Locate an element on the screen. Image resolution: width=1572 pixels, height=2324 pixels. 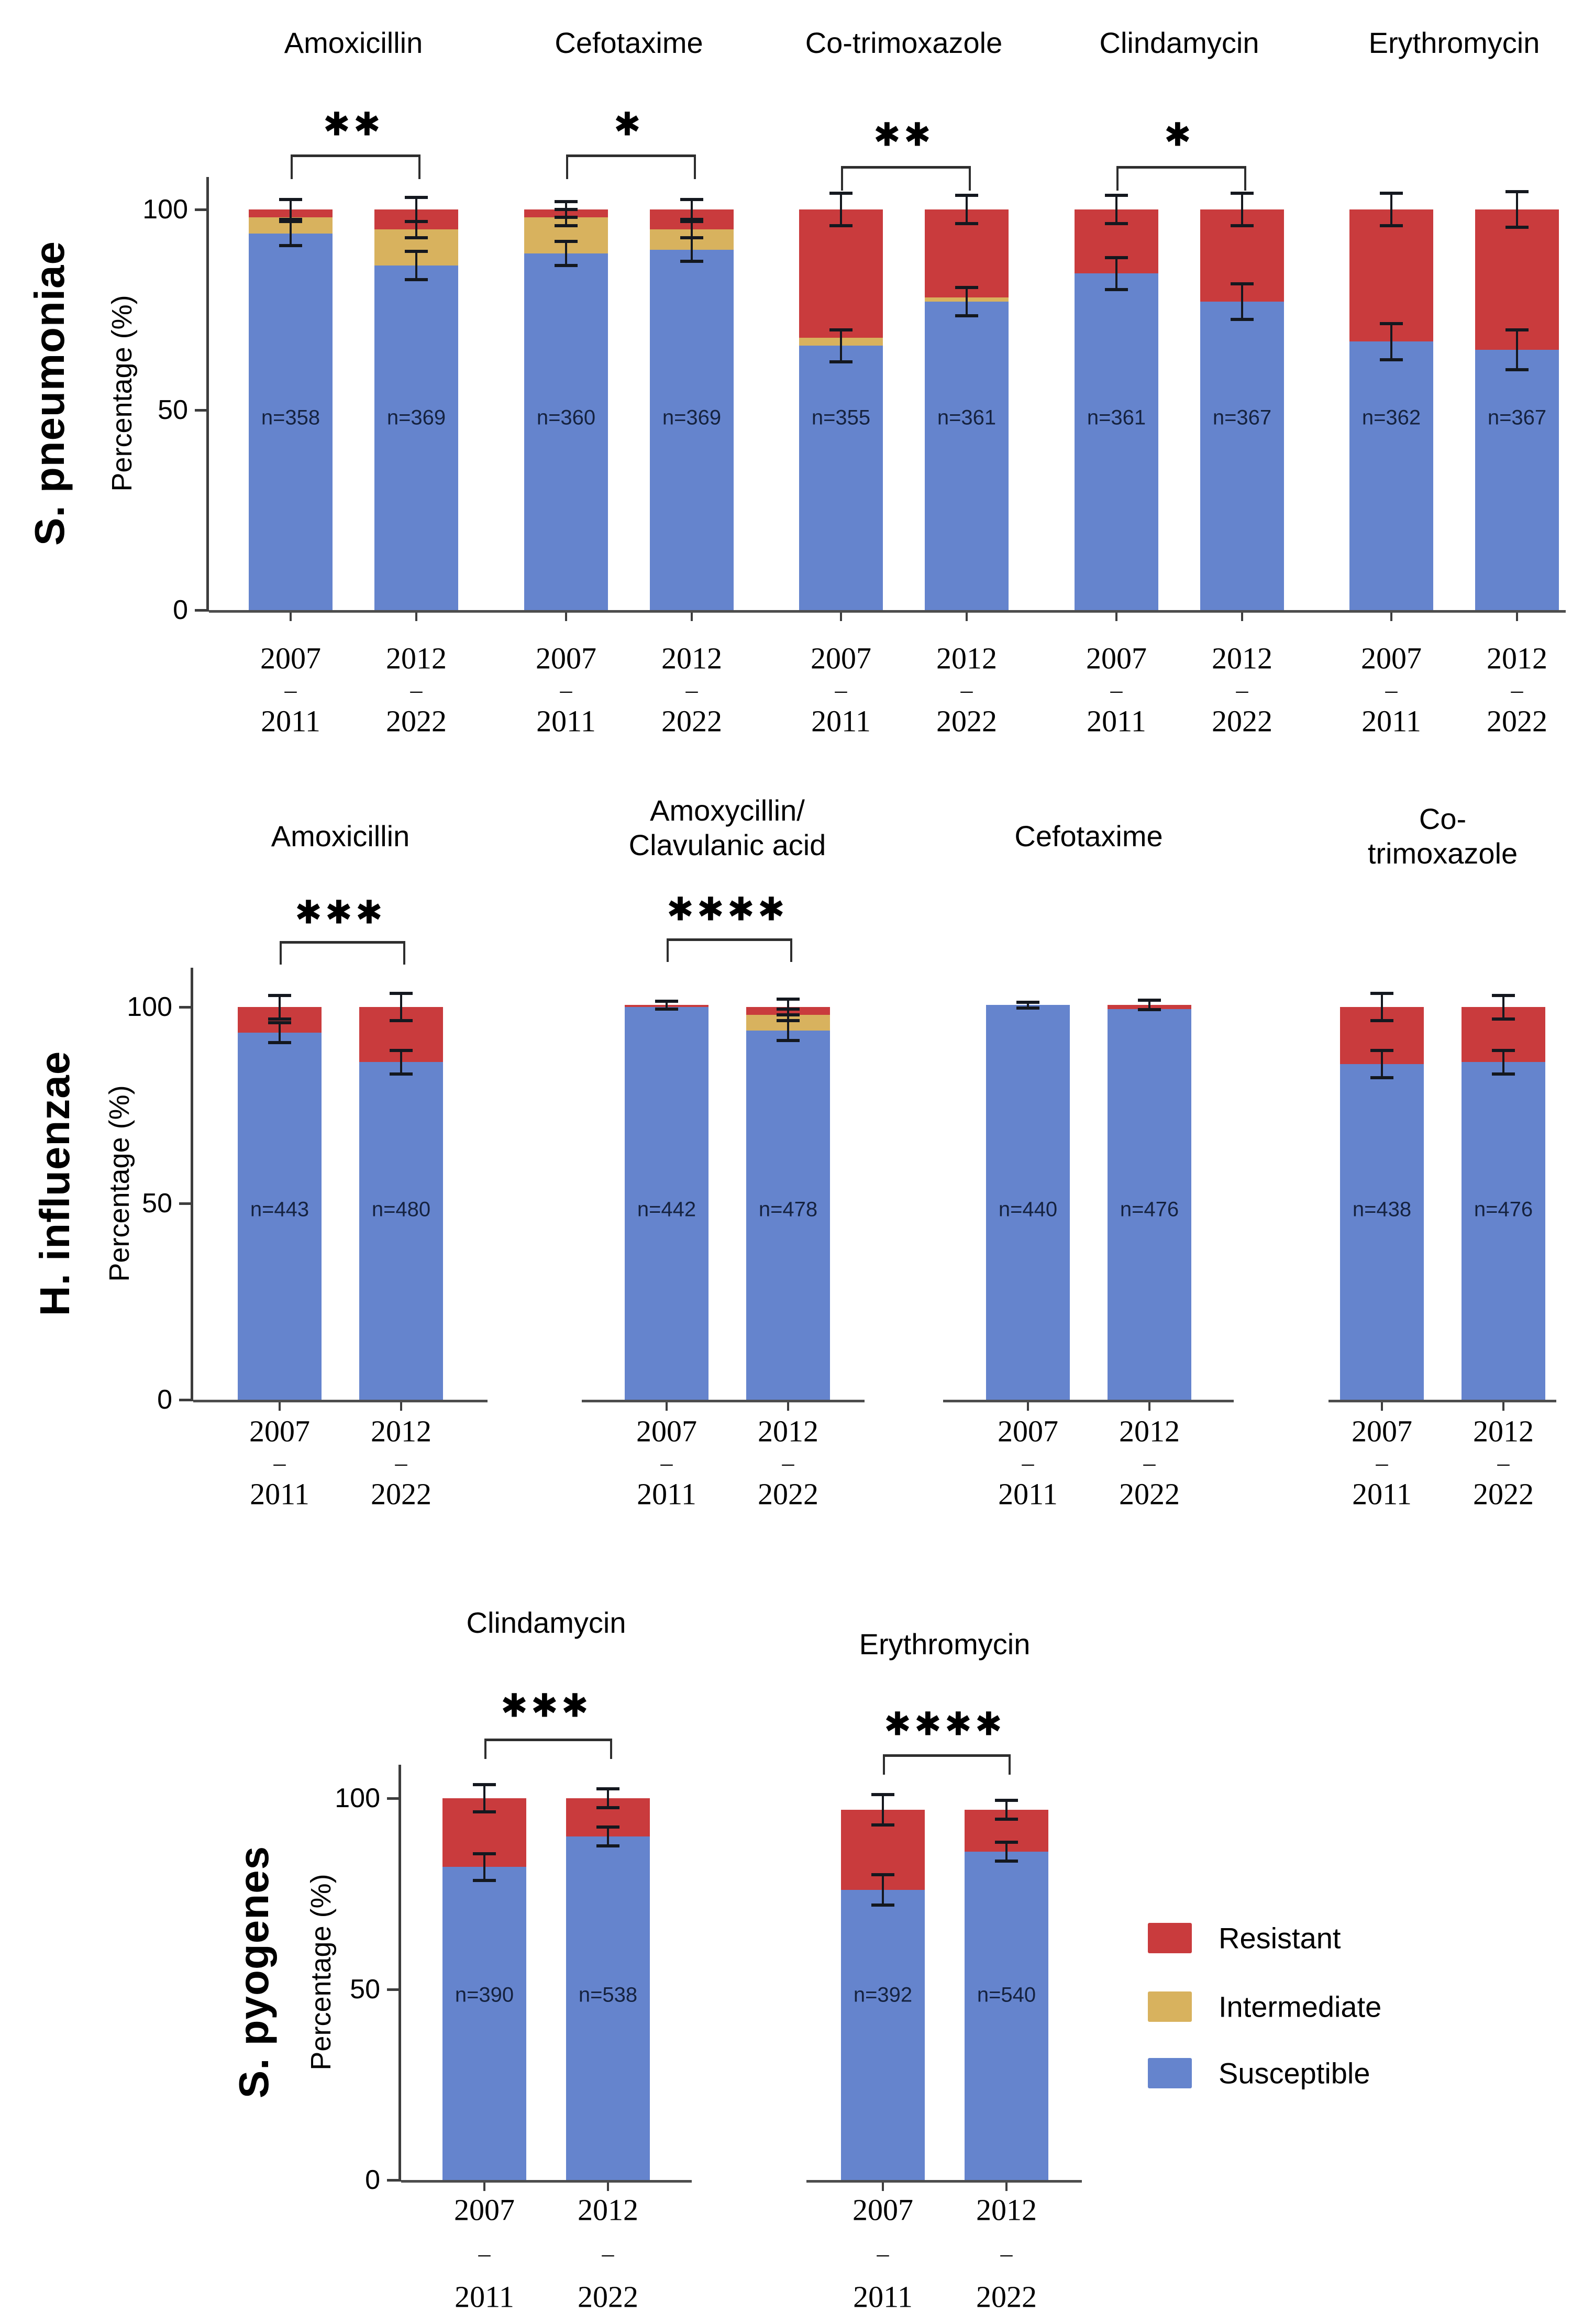
error-bar-intermediate-cap is located at coordinates (789, 1021).